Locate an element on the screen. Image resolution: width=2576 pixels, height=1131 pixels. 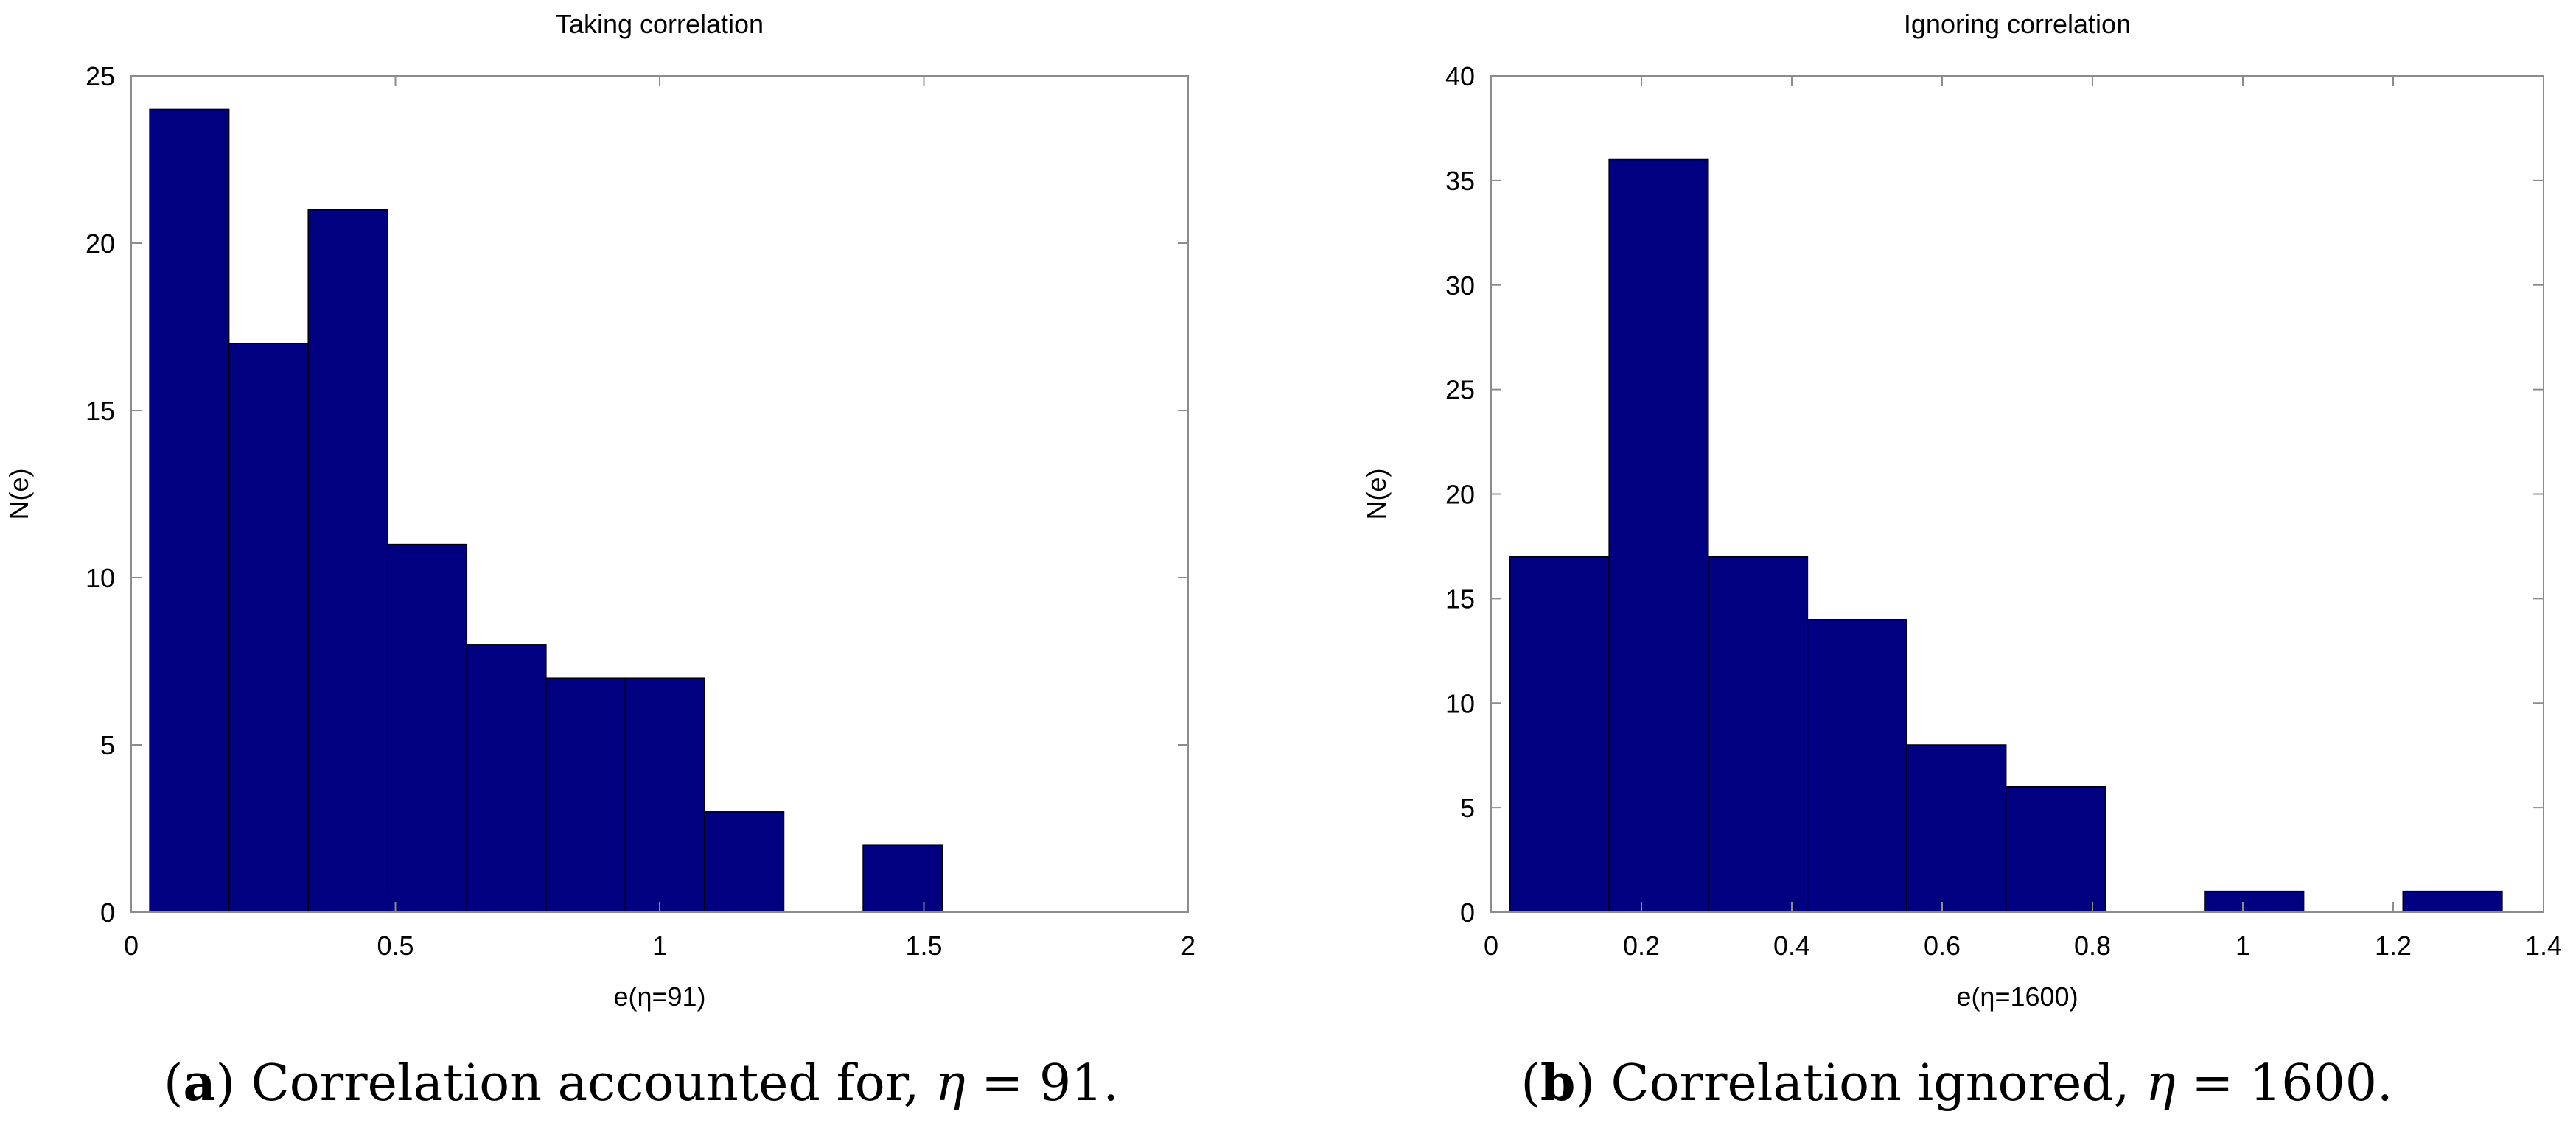
x-axis-label-a: e(η=91) is located at coordinates (659, 996).